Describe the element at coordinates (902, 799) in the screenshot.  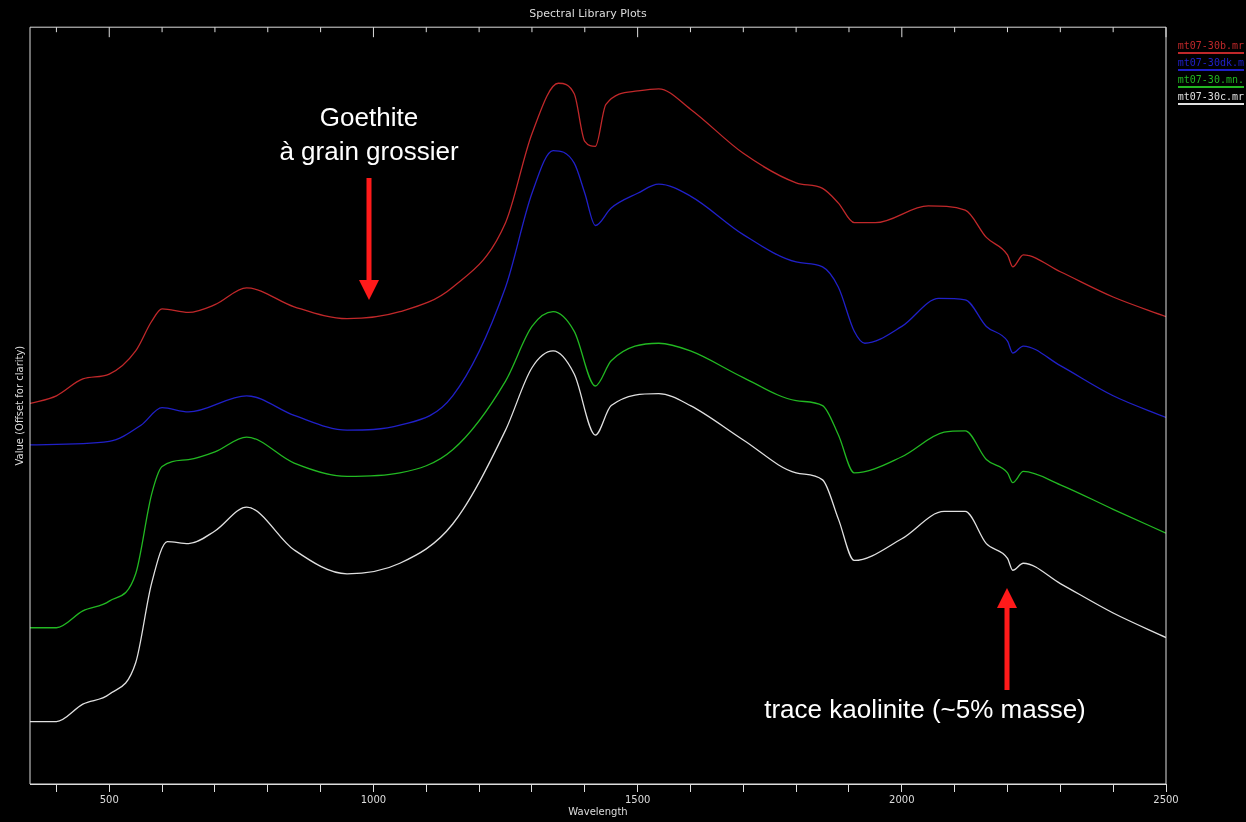
I see `x-tick-label: 2000` at that location.